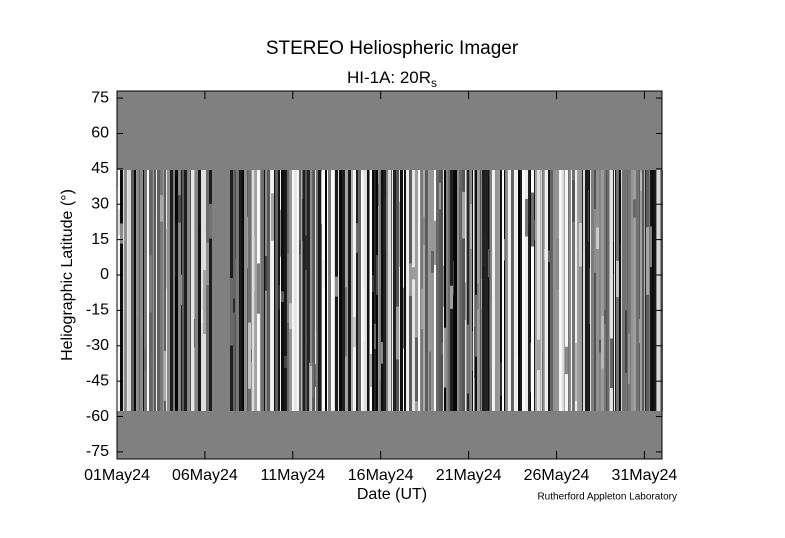 The width and height of the screenshot is (785, 538). Describe the element at coordinates (104, 274) in the screenshot. I see `y-tick-label: 0` at that location.